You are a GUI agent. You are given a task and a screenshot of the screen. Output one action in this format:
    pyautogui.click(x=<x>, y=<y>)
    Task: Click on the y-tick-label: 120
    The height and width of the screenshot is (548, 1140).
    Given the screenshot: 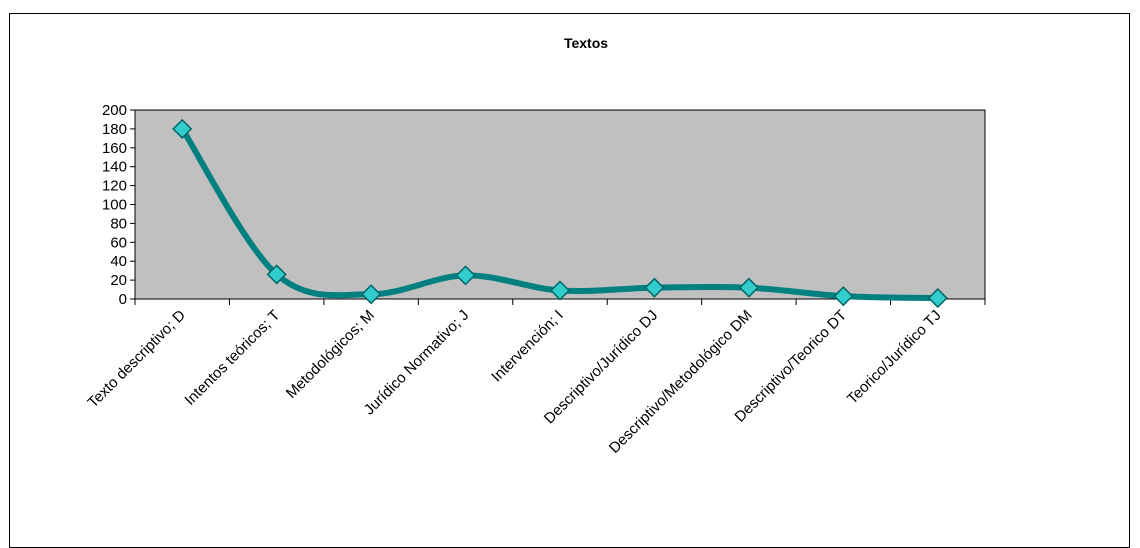 What is the action you would take?
    pyautogui.click(x=114, y=186)
    